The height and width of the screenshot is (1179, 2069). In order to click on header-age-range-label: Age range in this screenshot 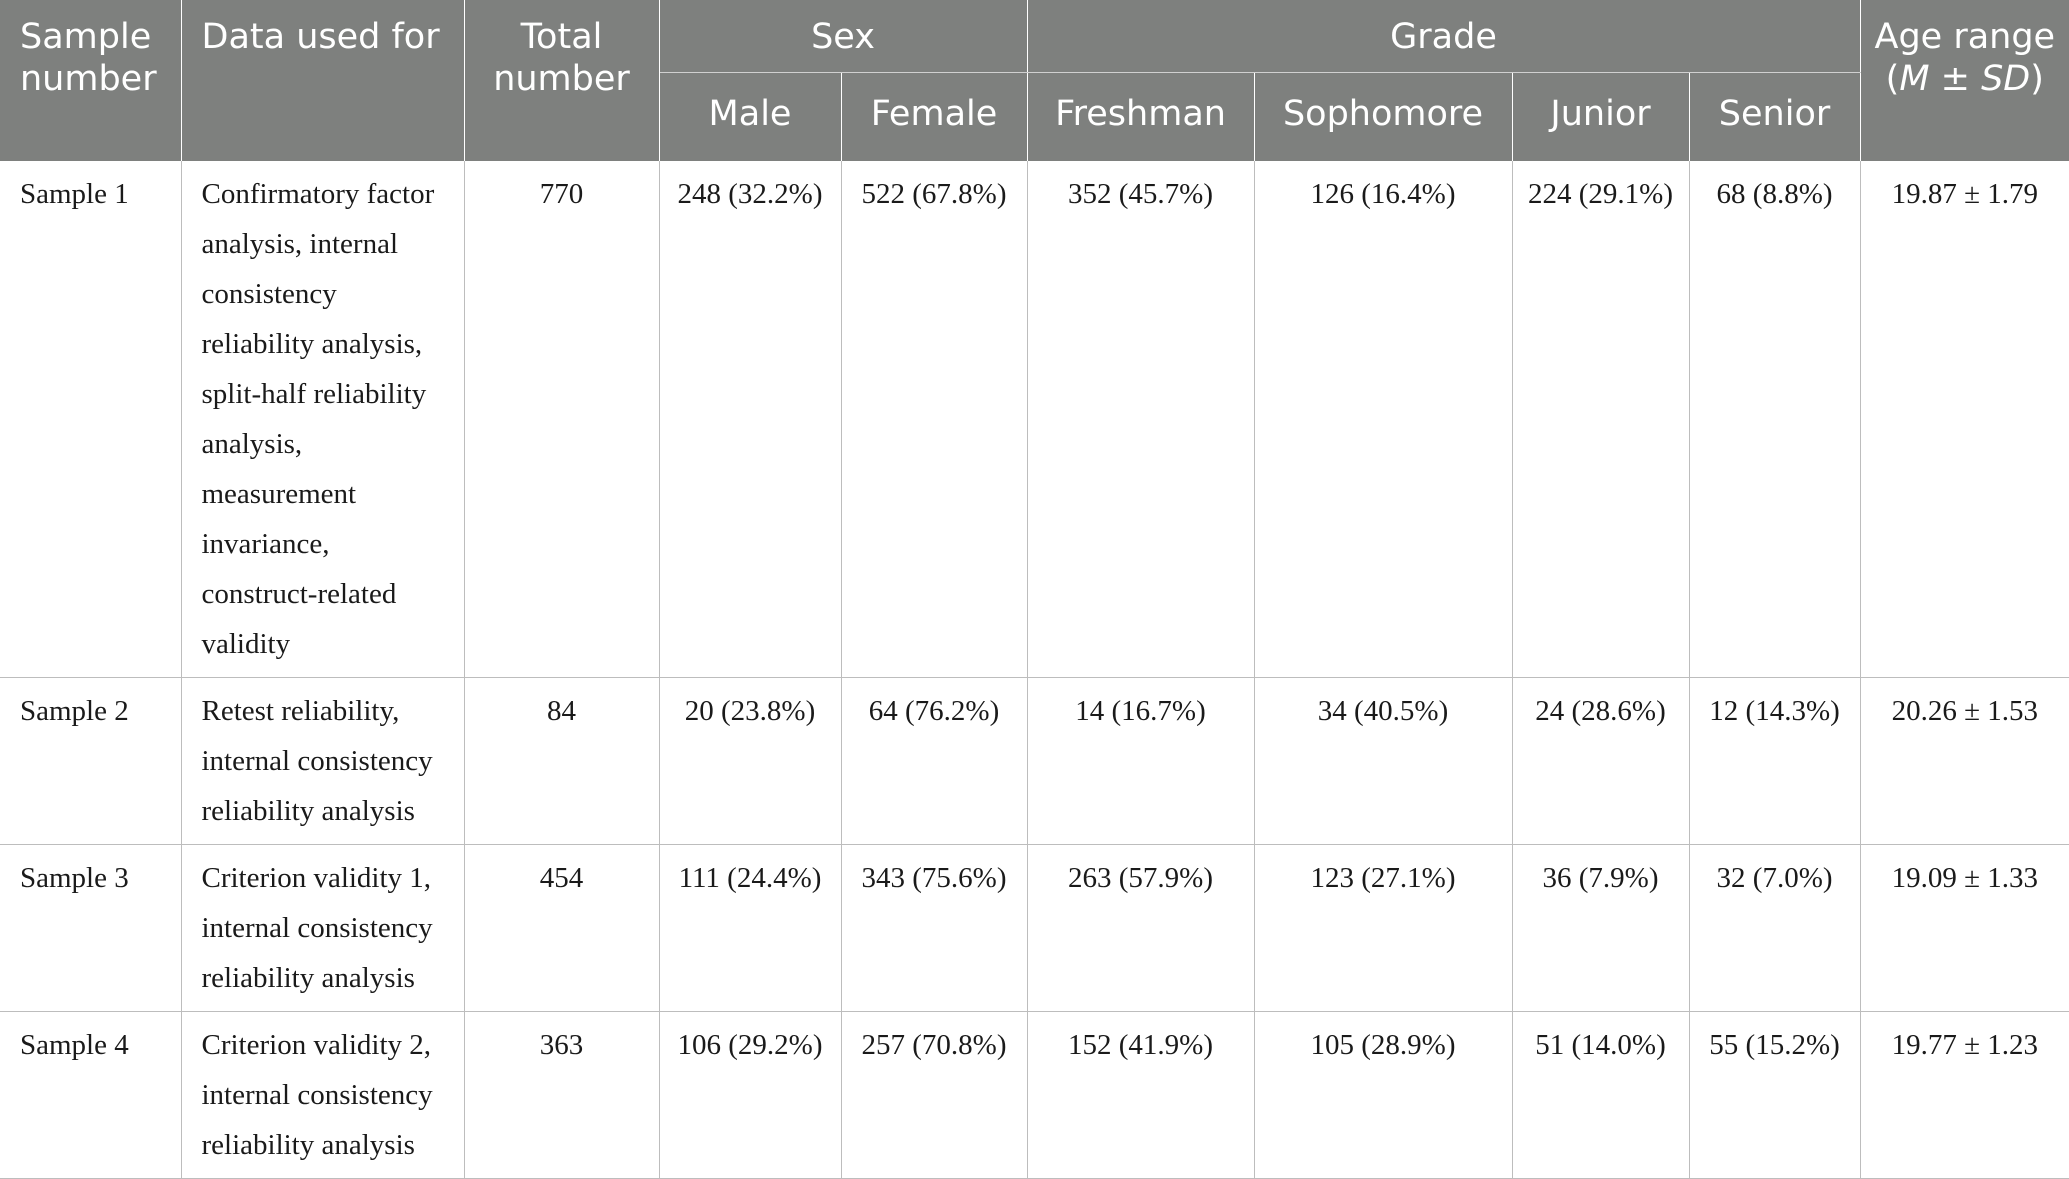, I will do `click(1965, 37)`.